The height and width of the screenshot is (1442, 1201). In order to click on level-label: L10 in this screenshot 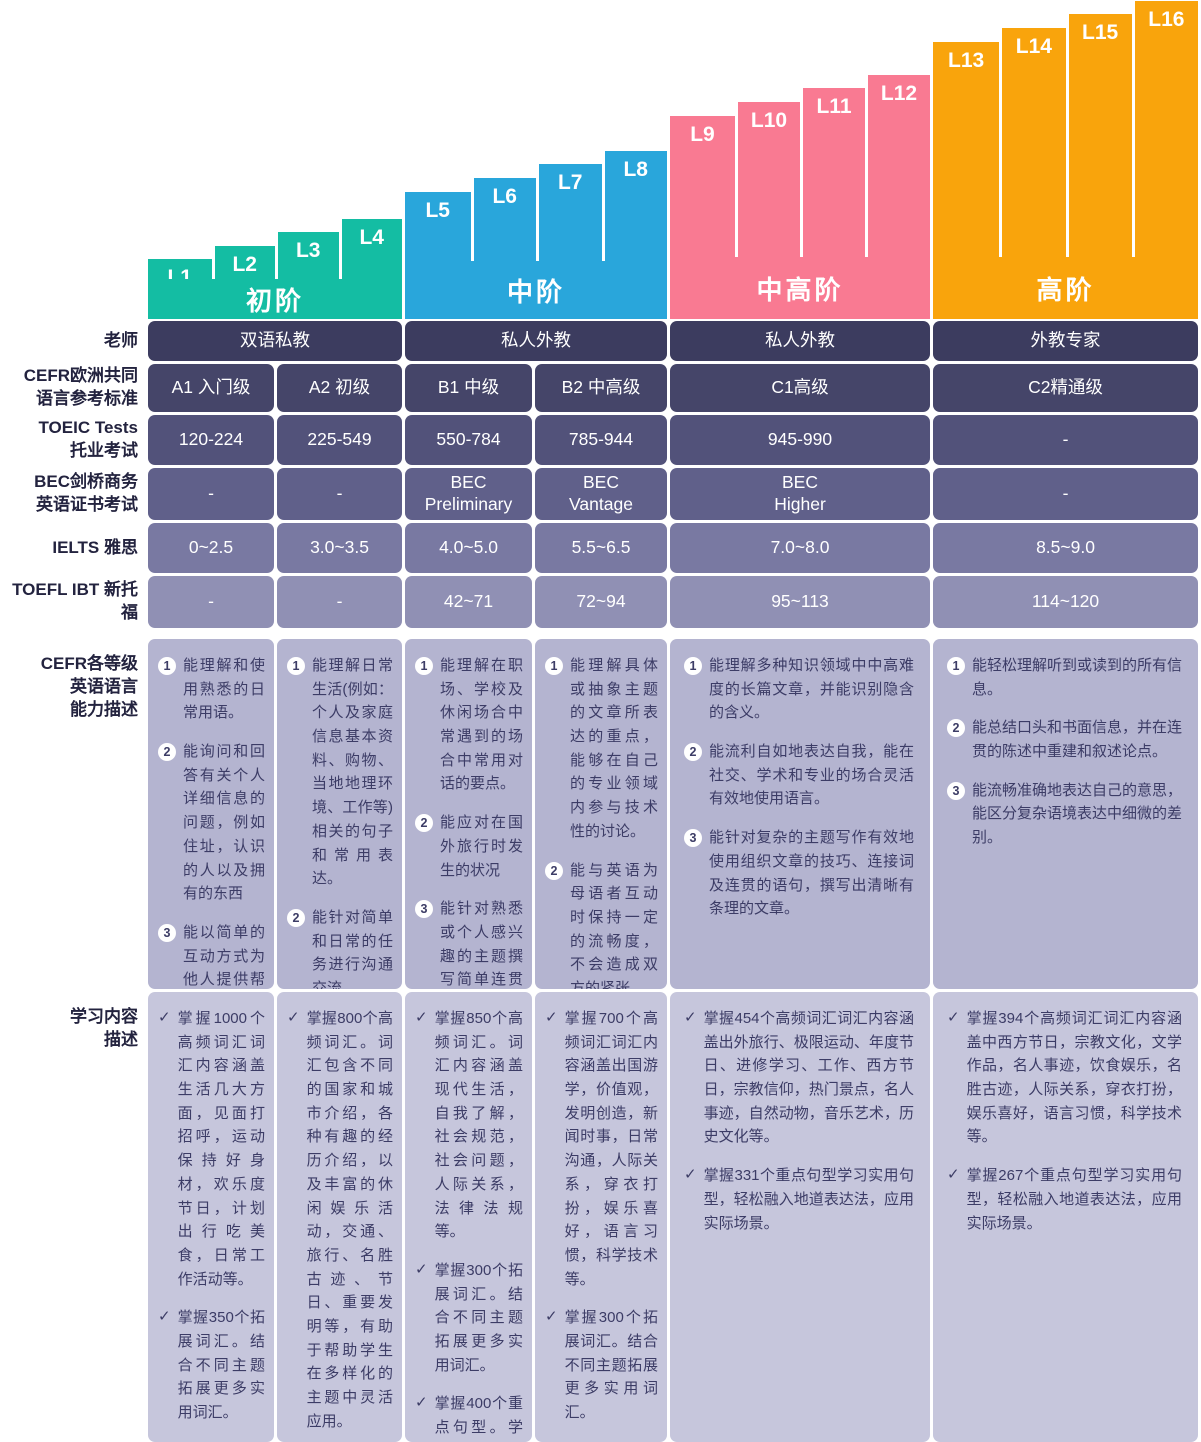, I will do `click(769, 120)`.